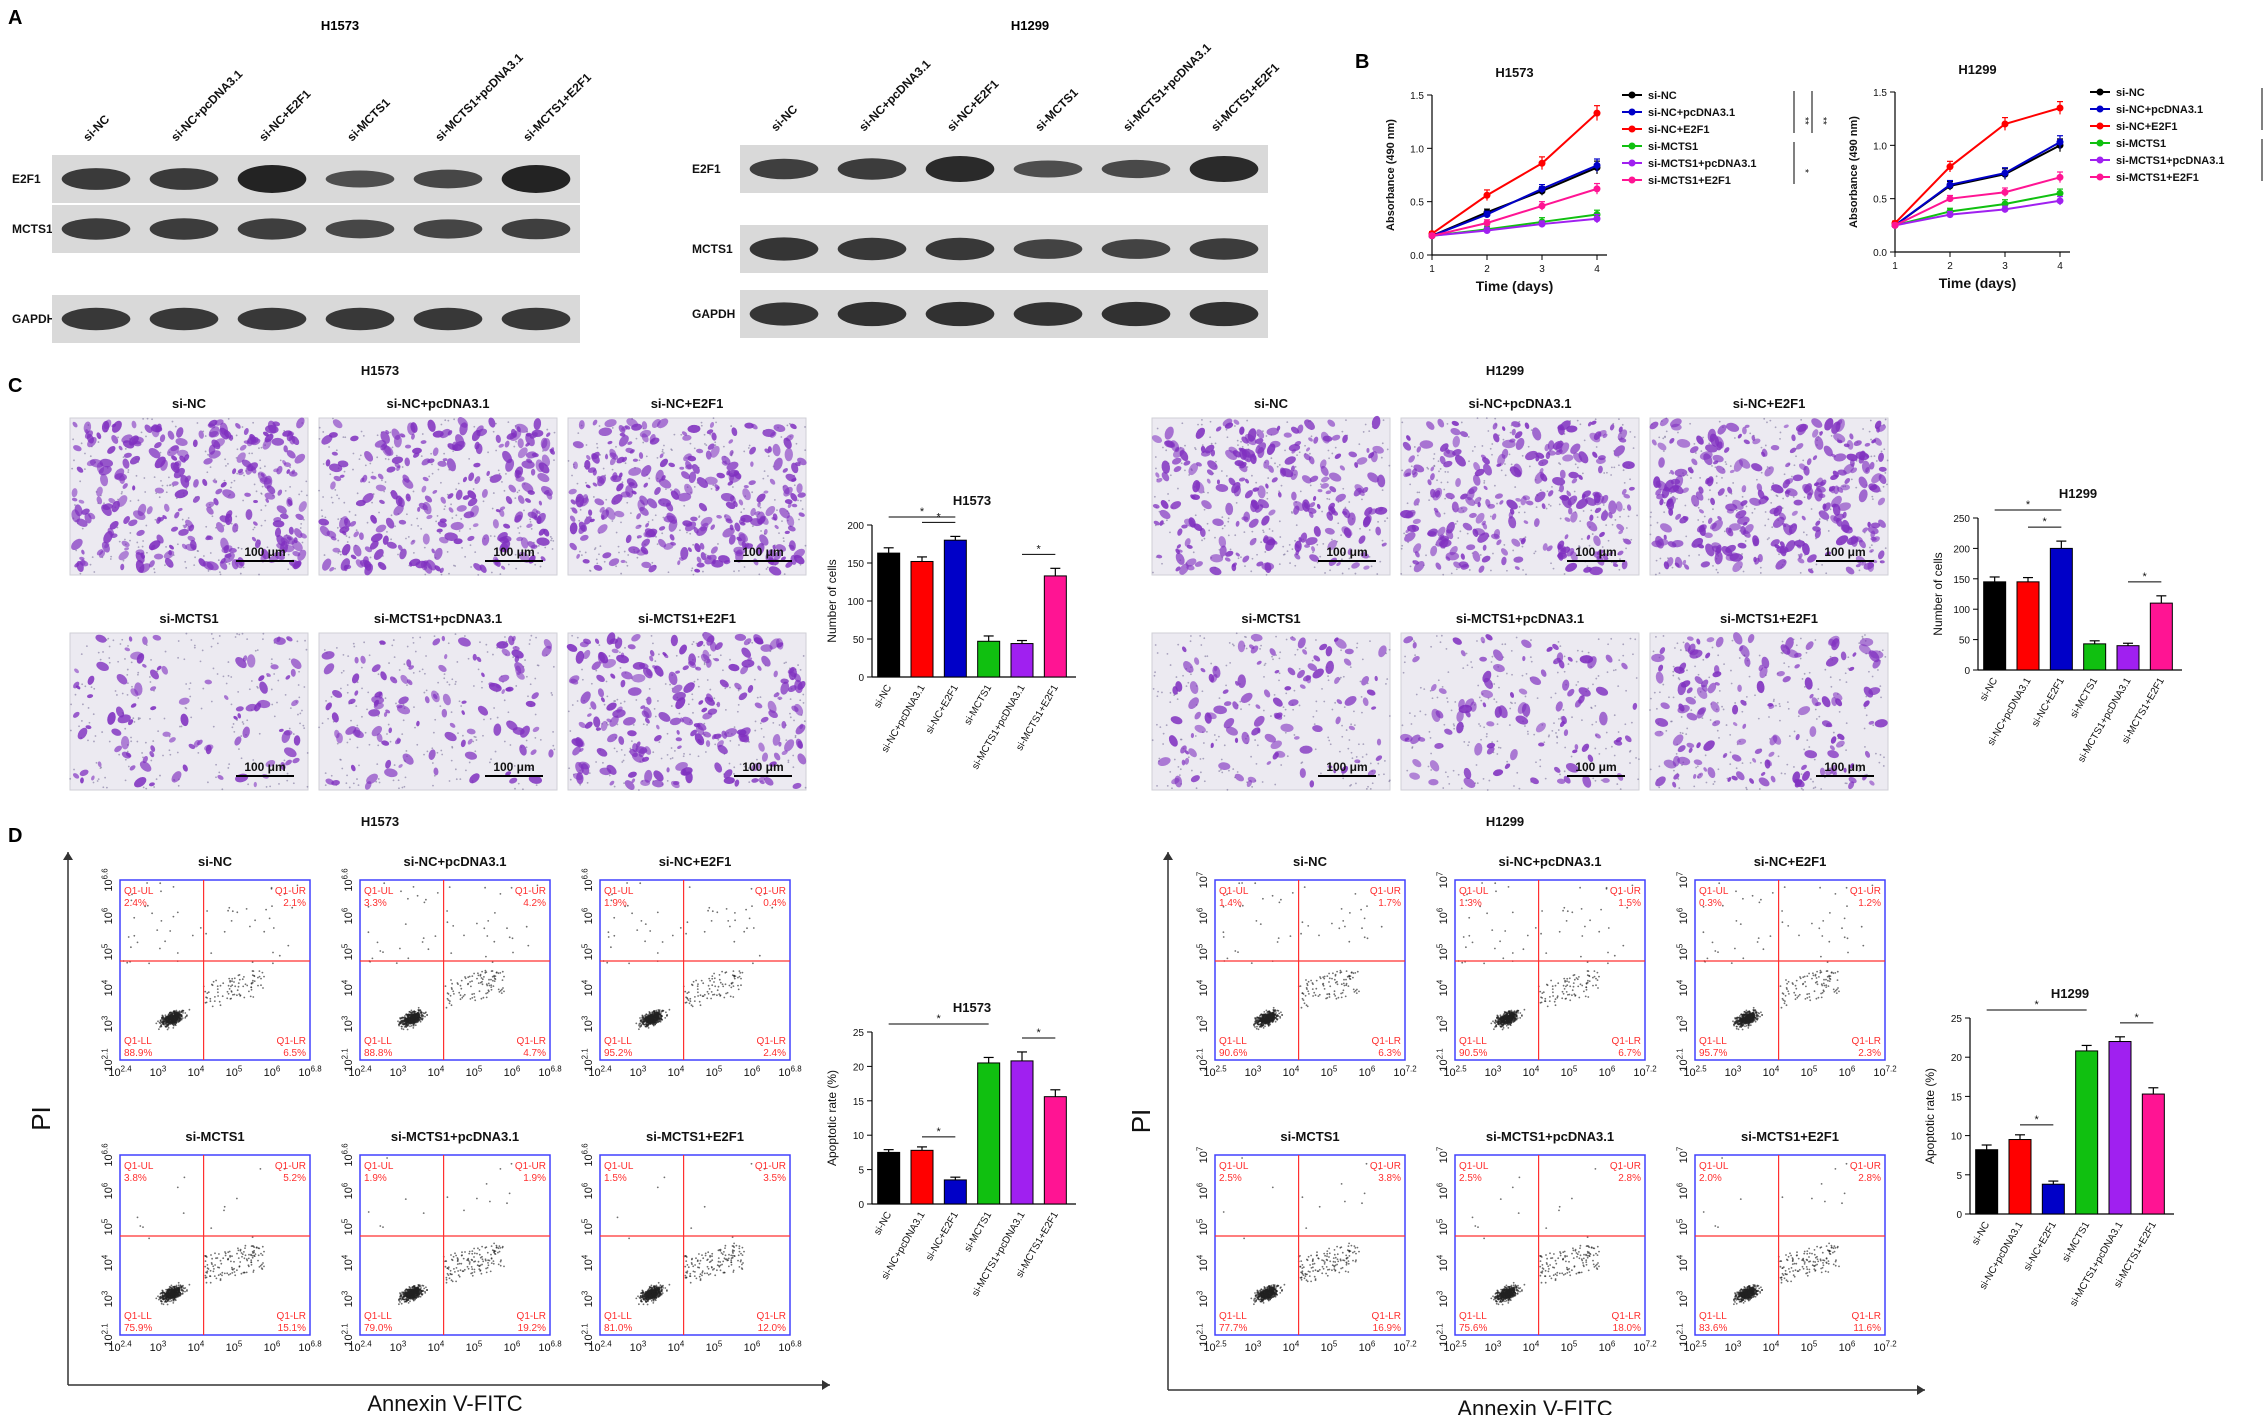 Image resolution: width=2268 pixels, height=1415 pixels. I want to click on image-label: si-MCTS1+pcDNA3.1, so click(438, 618).